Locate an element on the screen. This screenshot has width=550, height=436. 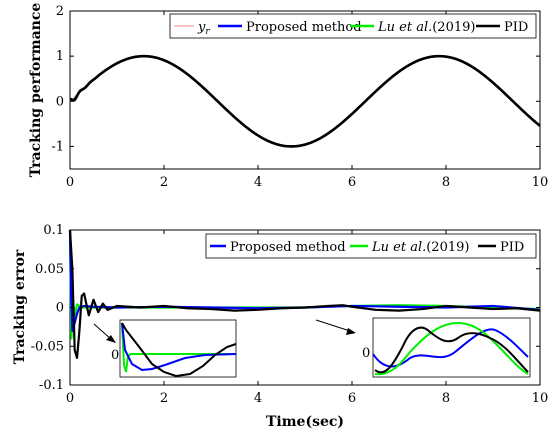
inset2-pid-line is located at coordinates (451, 350).